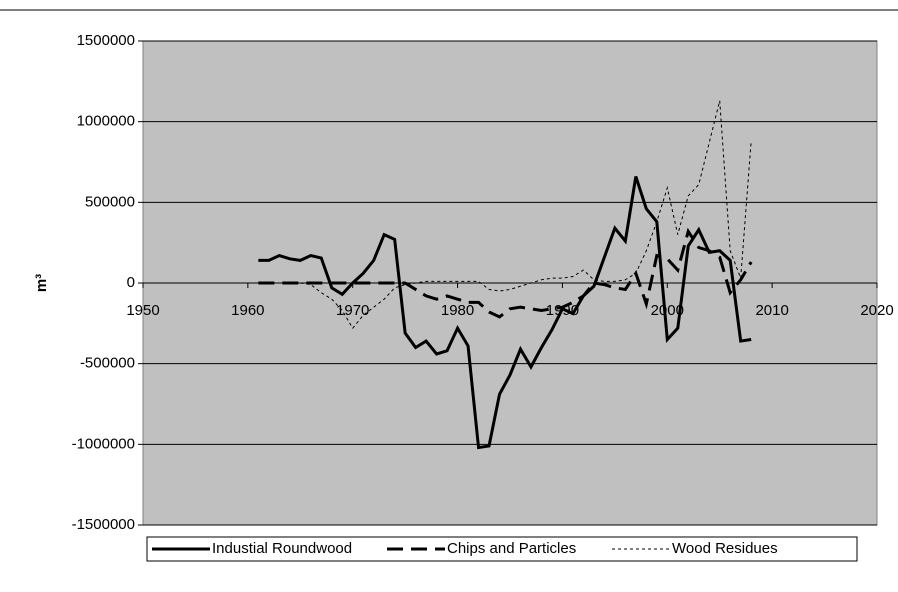 The height and width of the screenshot is (592, 898). What do you see at coordinates (876, 310) in the screenshot?
I see `x-tick-label: 2020` at bounding box center [876, 310].